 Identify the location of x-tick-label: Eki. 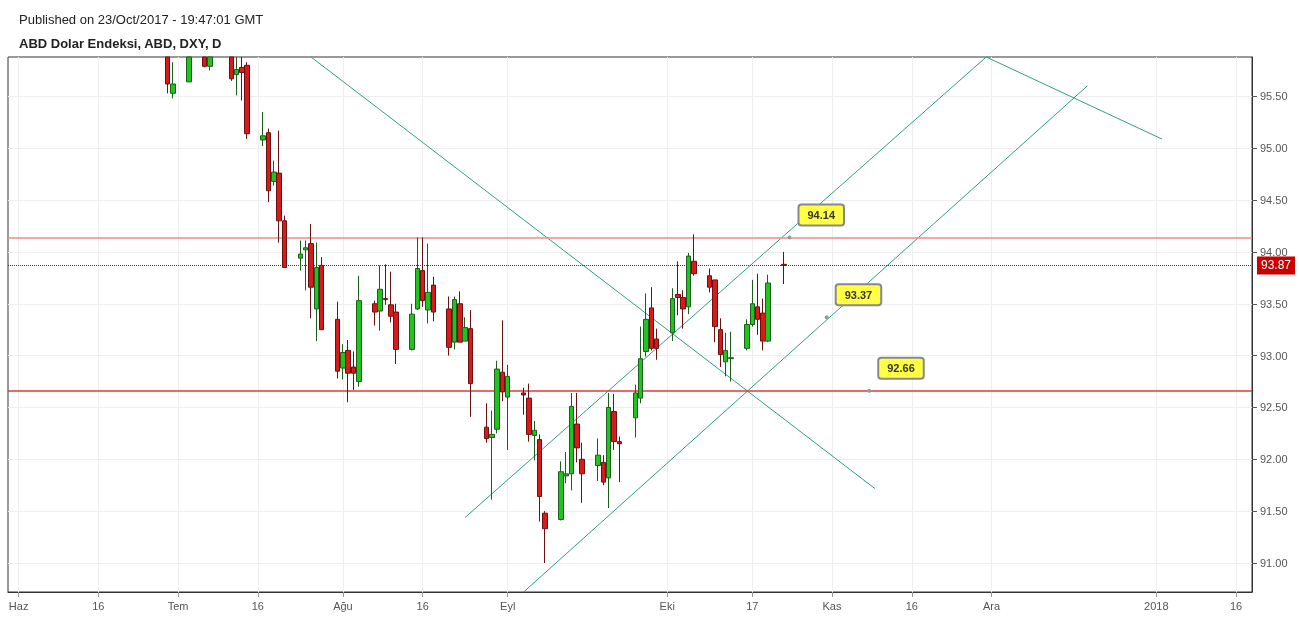
(667, 605).